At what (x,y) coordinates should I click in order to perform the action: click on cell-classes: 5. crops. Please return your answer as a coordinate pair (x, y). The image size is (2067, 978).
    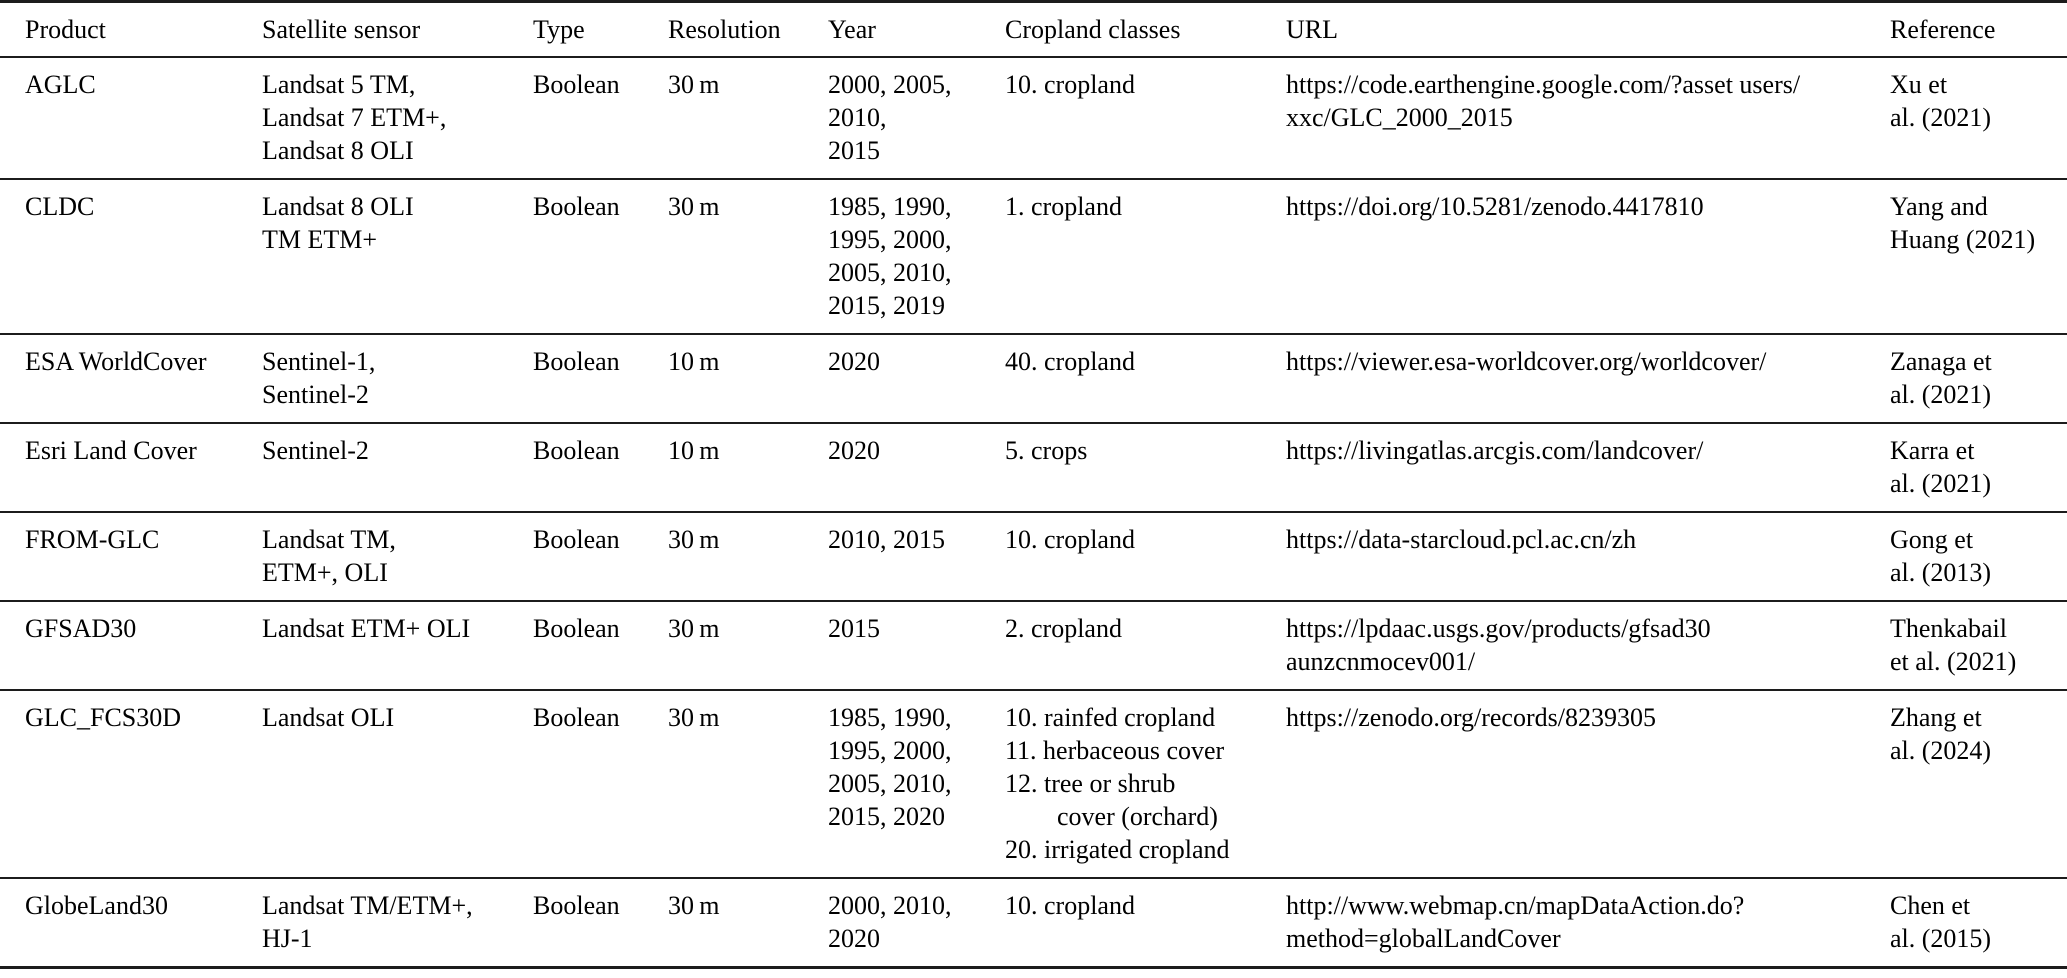
    Looking at the image, I should click on (1046, 450).